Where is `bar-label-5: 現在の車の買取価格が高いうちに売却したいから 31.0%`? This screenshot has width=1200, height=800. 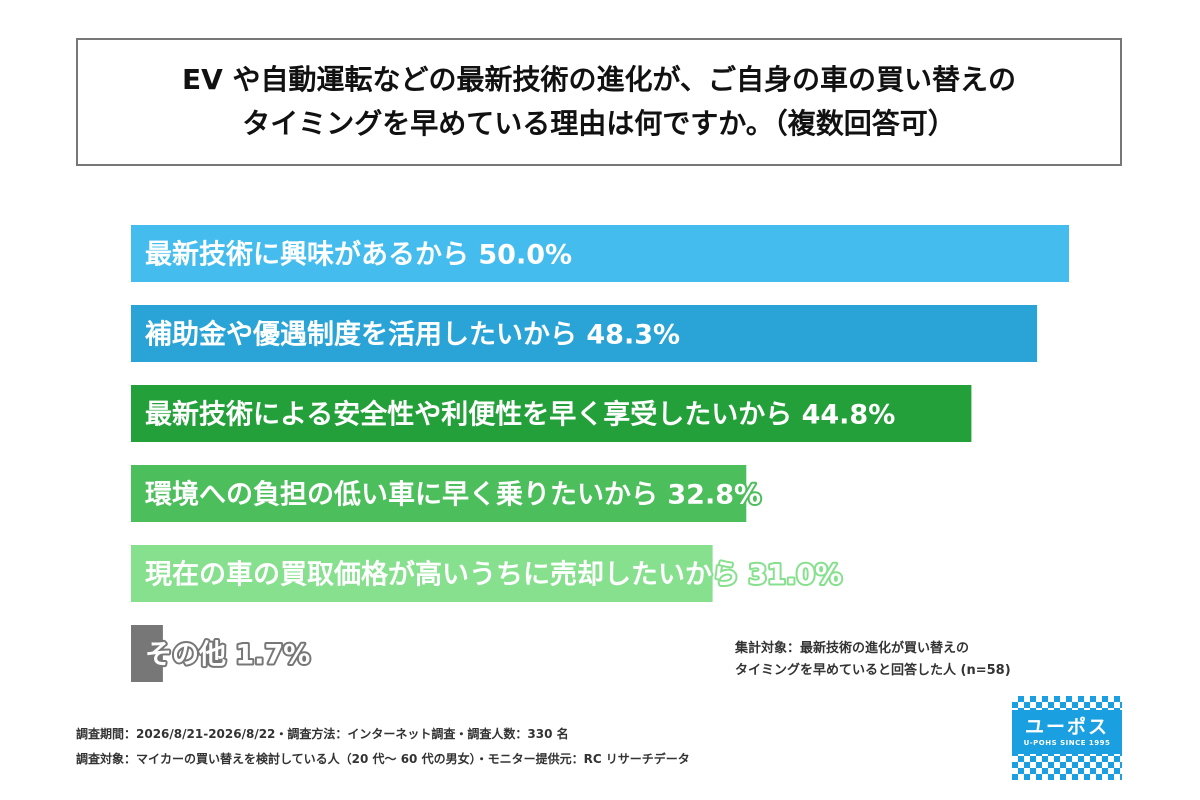
bar-label-5: 現在の車の買取価格が高いうちに売却したいから 31.0% is located at coordinates (493, 575).